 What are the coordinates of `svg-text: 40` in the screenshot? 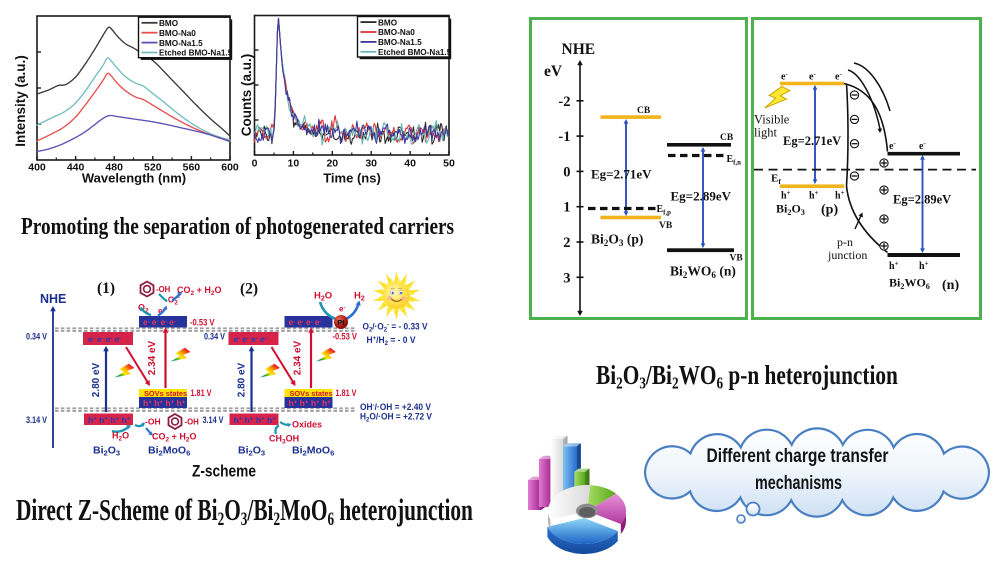 It's located at (410, 164).